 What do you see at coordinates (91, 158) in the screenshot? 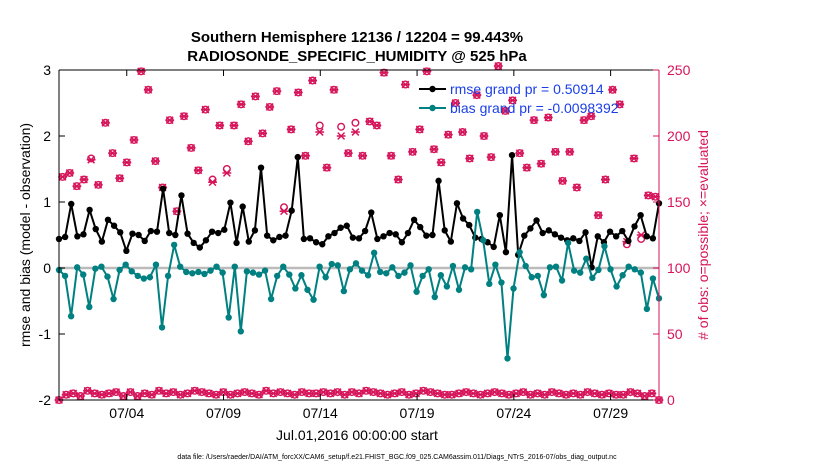
I see `obs-possible-point` at bounding box center [91, 158].